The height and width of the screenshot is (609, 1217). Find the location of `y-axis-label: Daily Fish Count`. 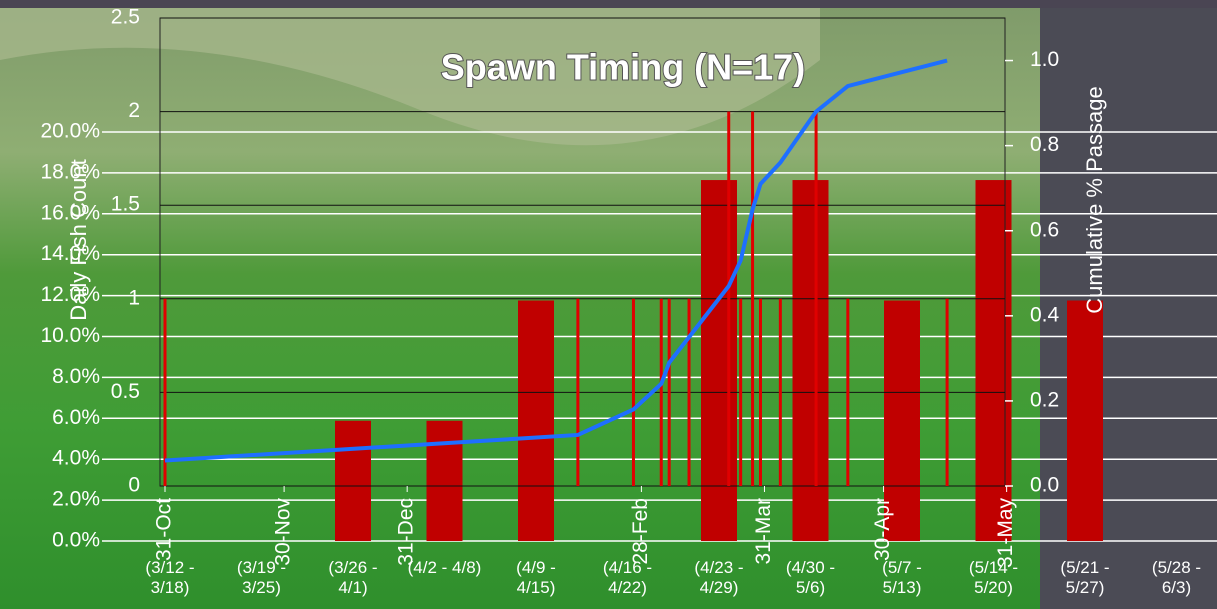

y-axis-label: Daily Fish Count is located at coordinates (78, 239).